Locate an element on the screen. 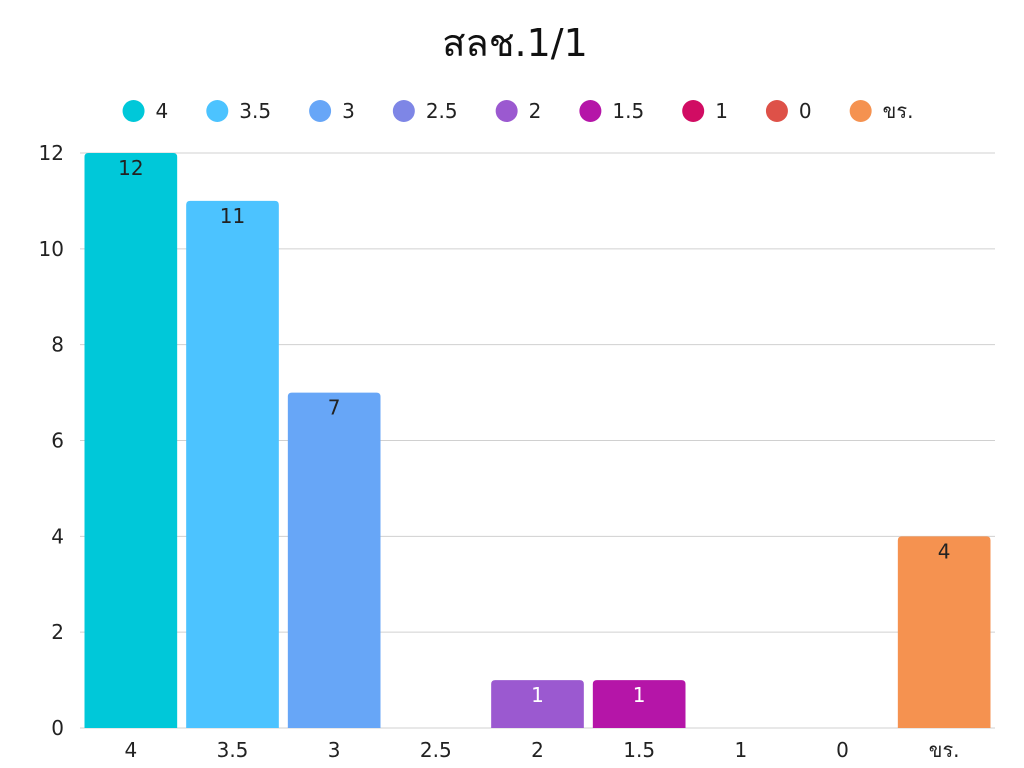 Image resolution: width=1024 pixels, height=768 pixels. legend-item-8: 0 is located at coordinates (788, 111).